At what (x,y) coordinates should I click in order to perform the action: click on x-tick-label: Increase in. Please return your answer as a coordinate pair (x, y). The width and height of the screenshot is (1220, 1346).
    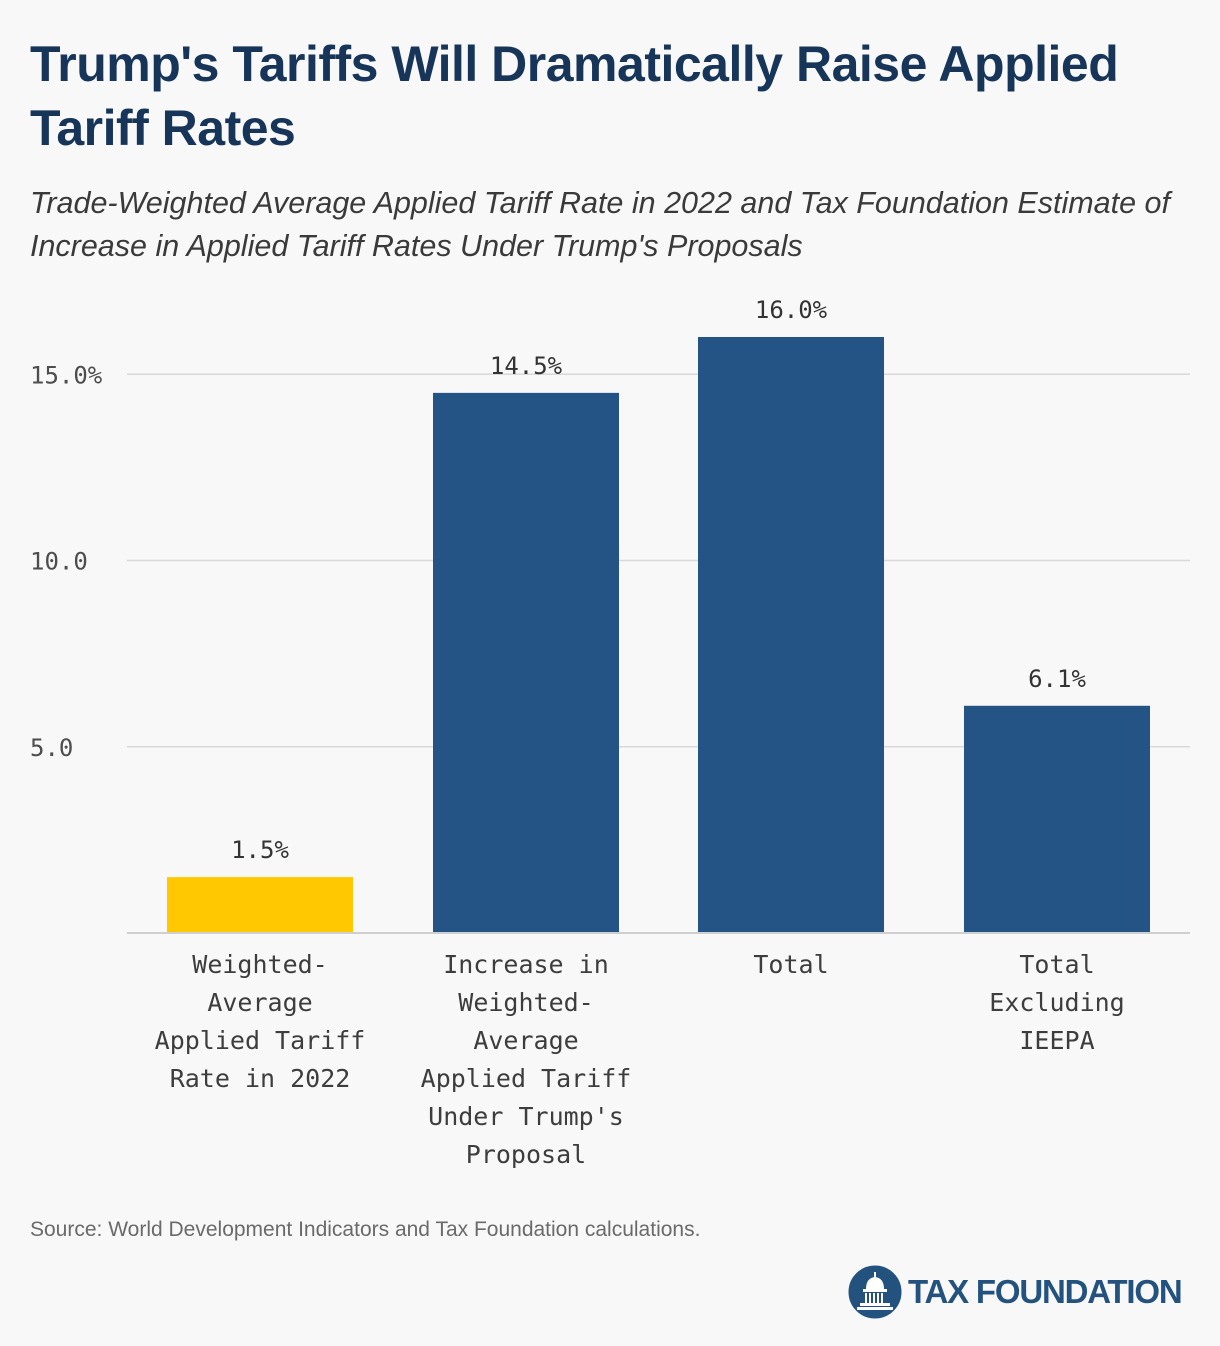
    Looking at the image, I should click on (526, 964).